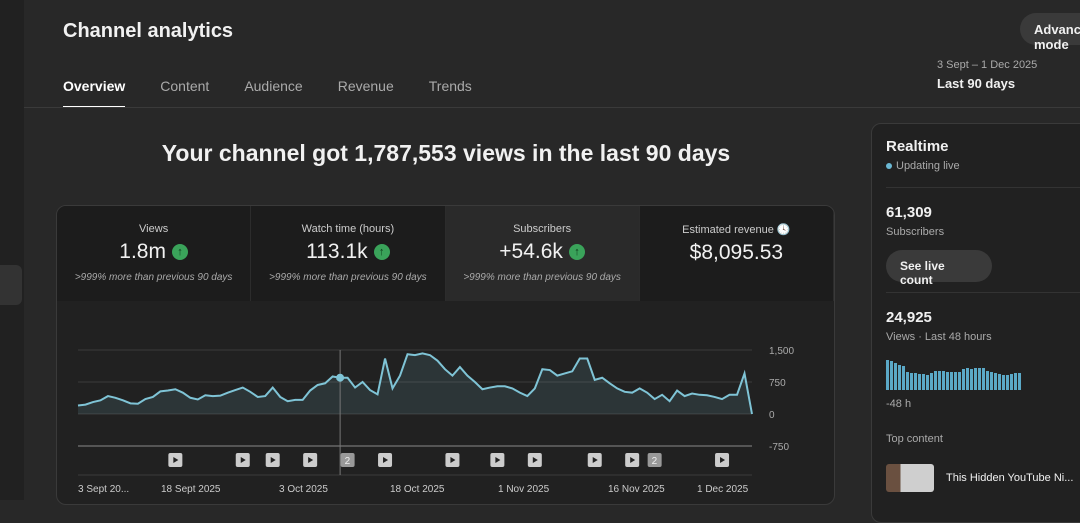 Image resolution: width=1080 pixels, height=523 pixels. I want to click on tab-trends: Trends, so click(450, 86).